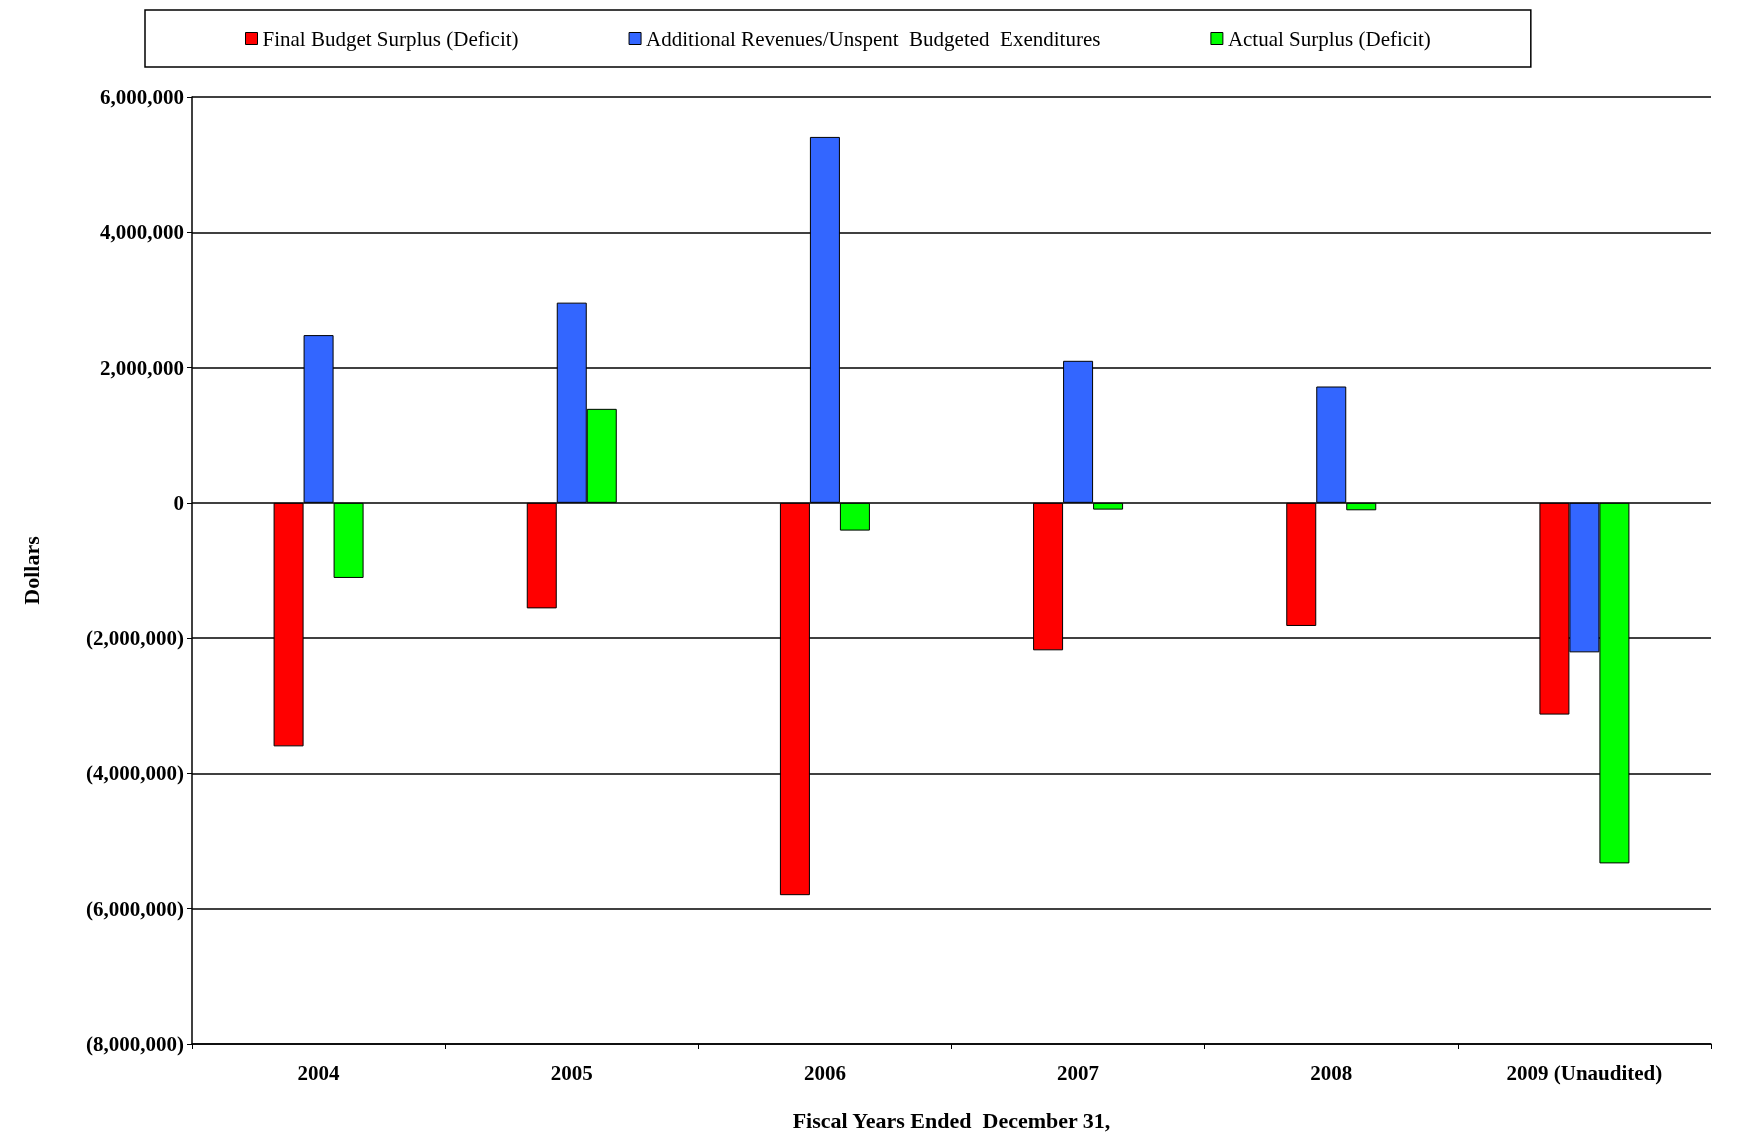 Image resolution: width=1743 pixels, height=1142 pixels. I want to click on y-axis-title: Dollars, so click(31, 570).